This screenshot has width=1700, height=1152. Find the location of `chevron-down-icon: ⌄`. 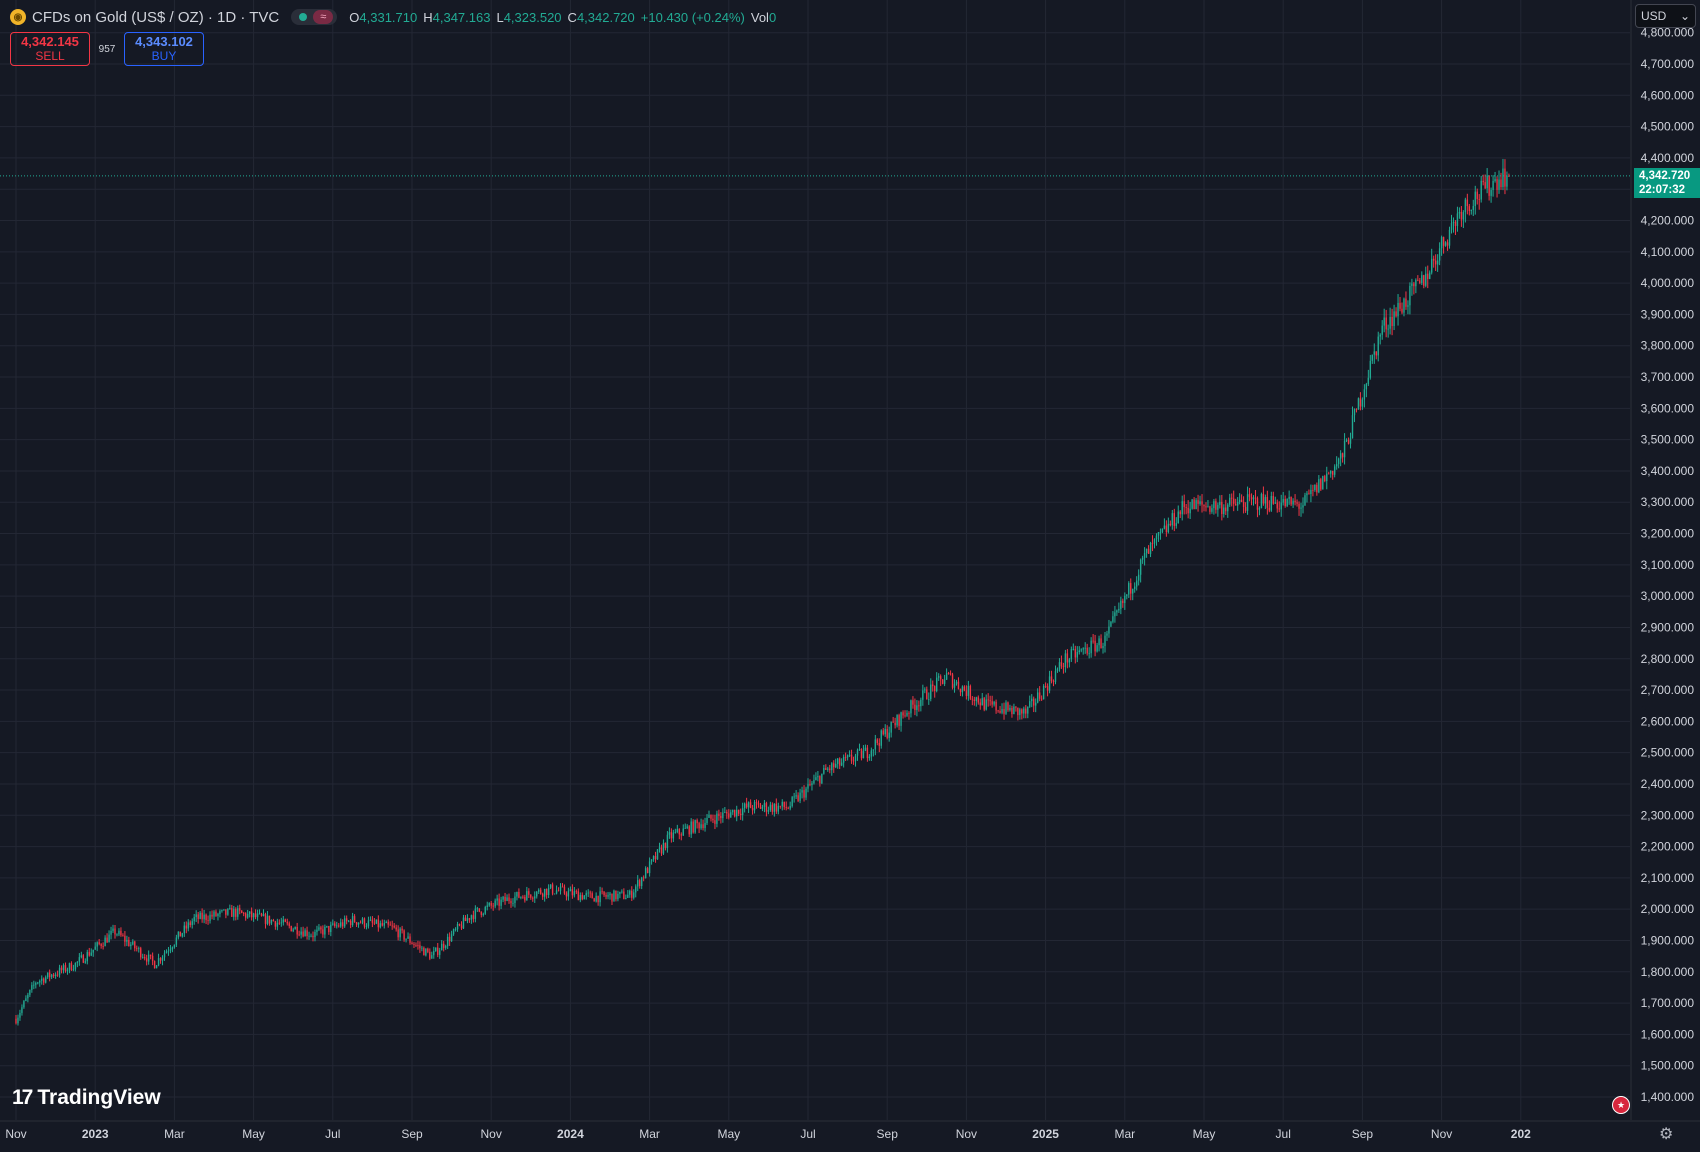

chevron-down-icon: ⌄ is located at coordinates (1684, 16).